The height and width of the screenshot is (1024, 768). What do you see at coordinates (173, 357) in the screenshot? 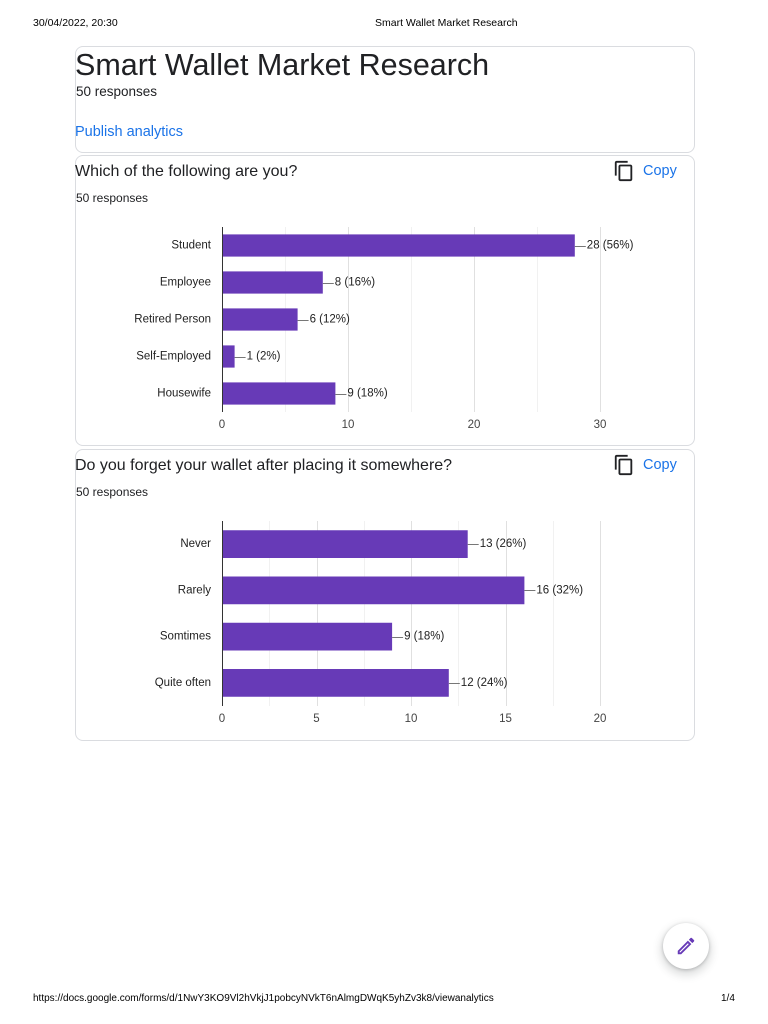
I see `category-label: Self-Employed` at bounding box center [173, 357].